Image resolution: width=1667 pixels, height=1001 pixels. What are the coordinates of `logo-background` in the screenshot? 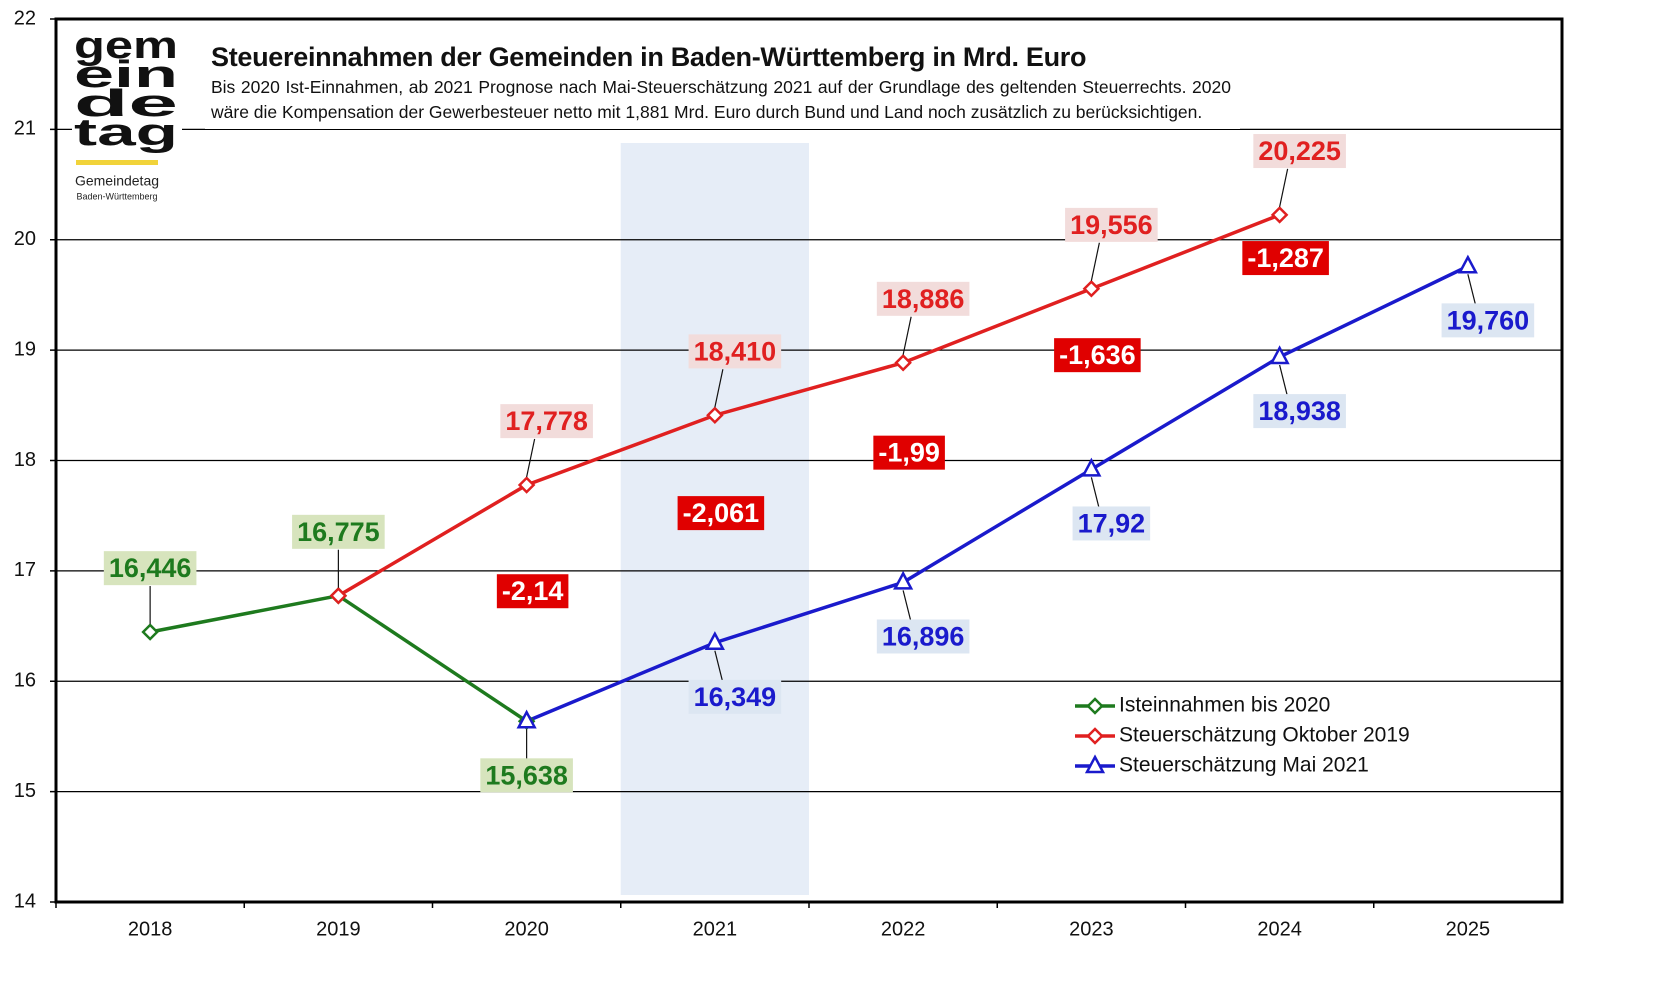 It's located at (127, 119).